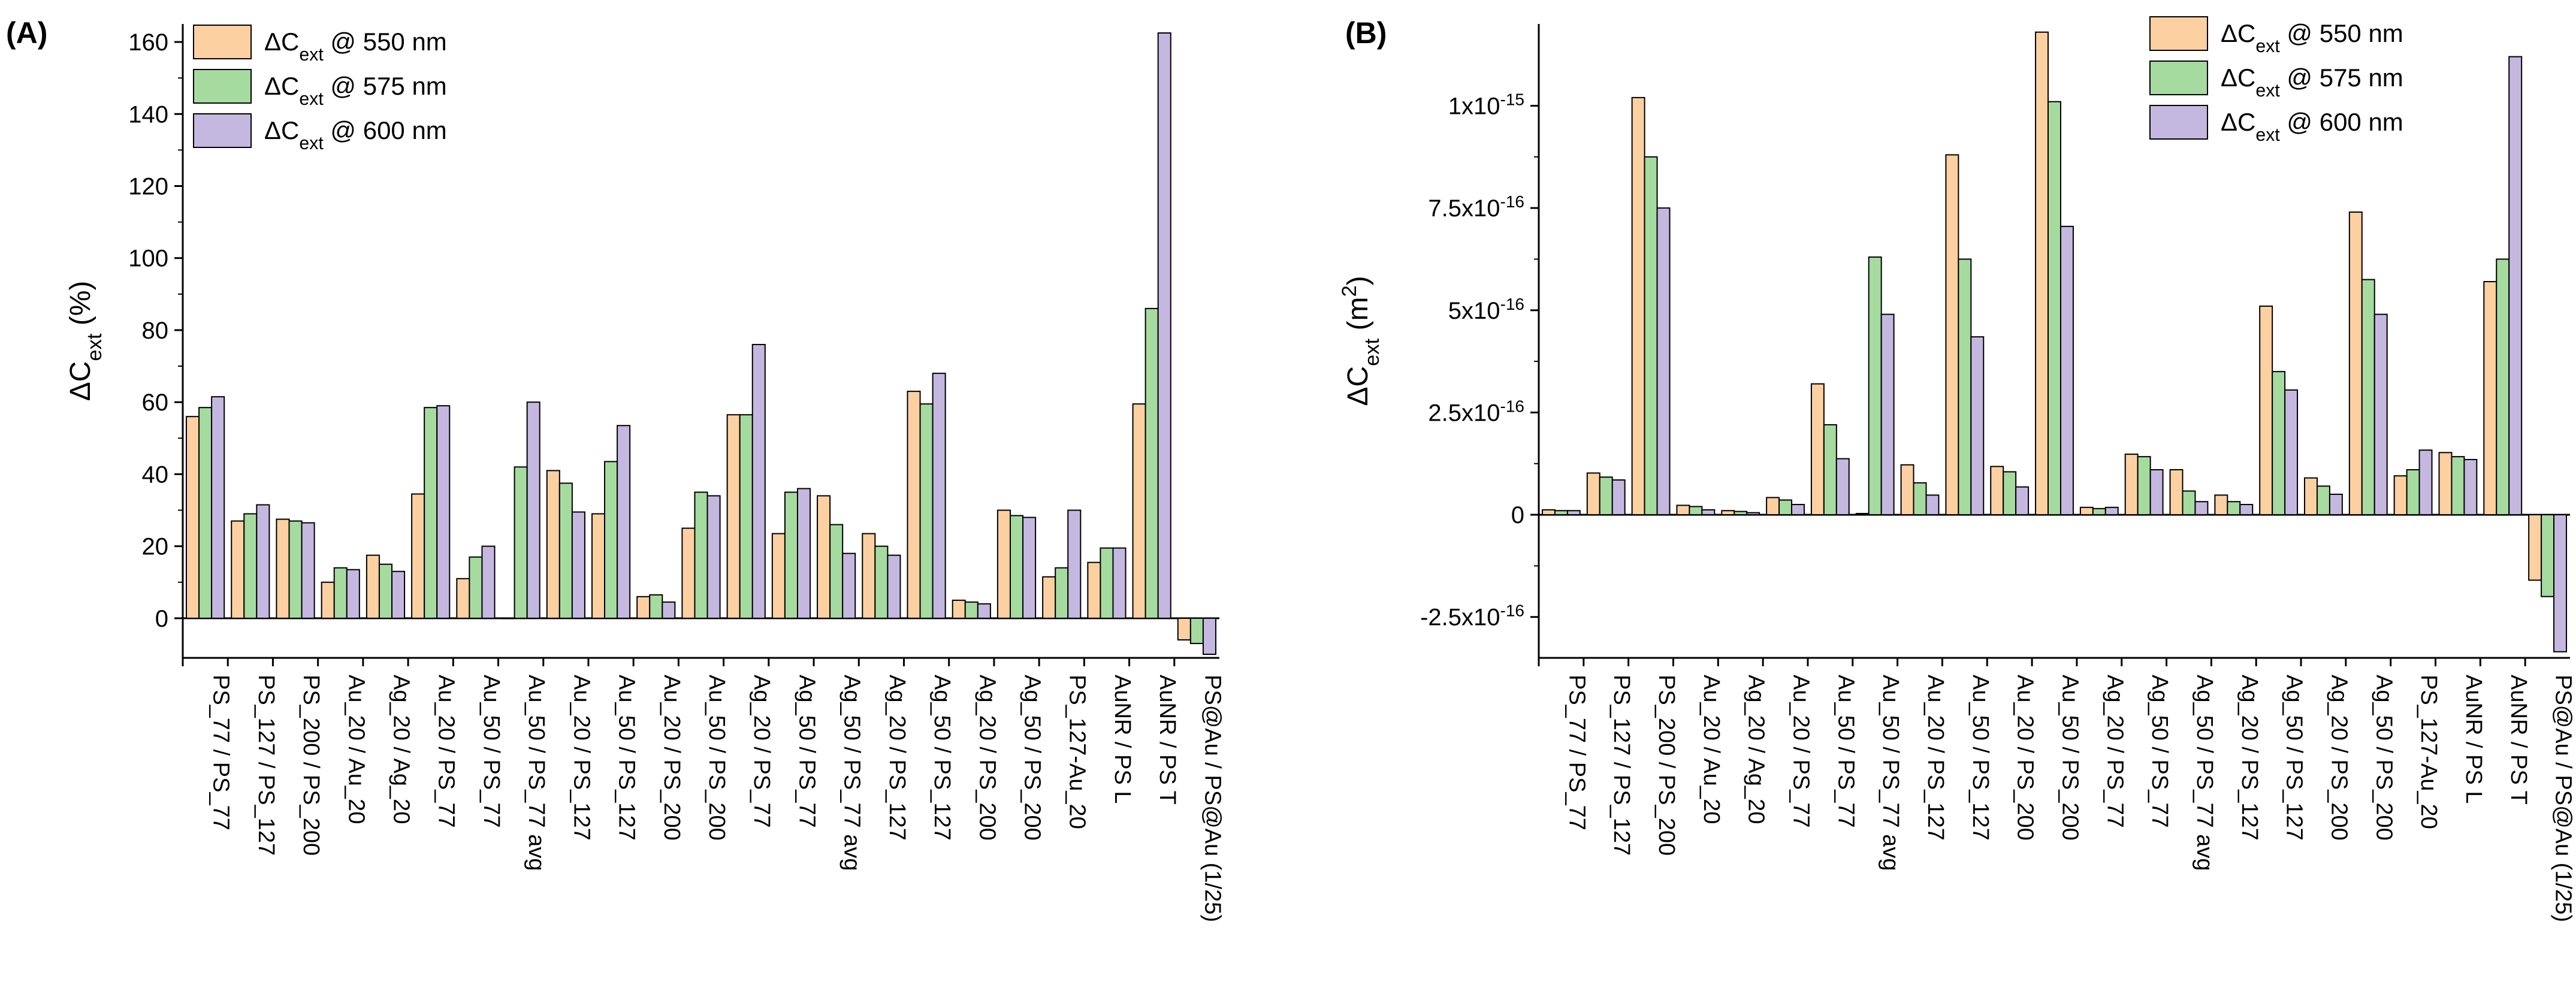 Image resolution: width=2576 pixels, height=1003 pixels. Describe the element at coordinates (1891, 773) in the screenshot. I see `x-tick-label-b: Au_50 / PS_77 avg` at that location.